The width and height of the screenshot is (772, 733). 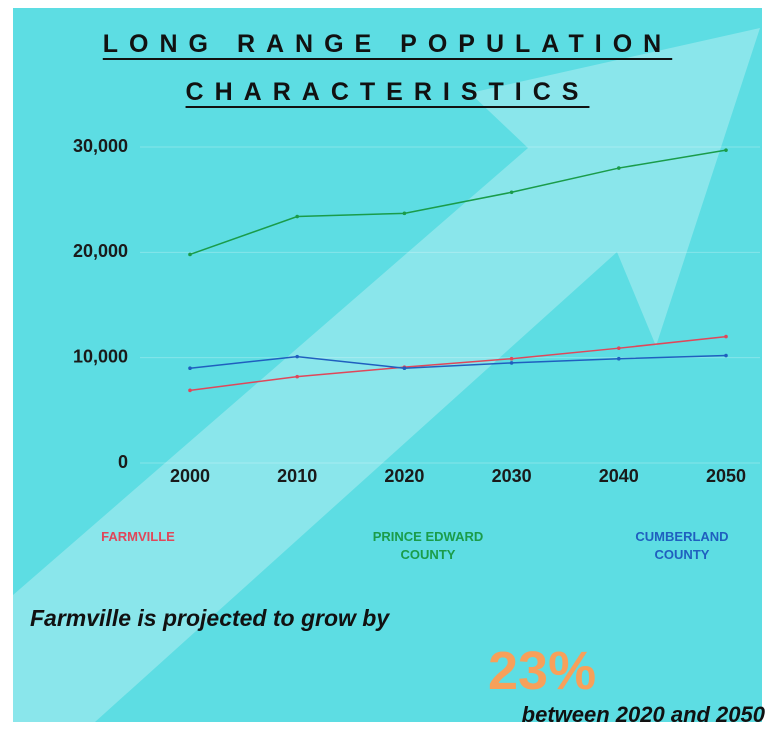 What do you see at coordinates (387, 44) in the screenshot?
I see `chart-title: LONG RANGE POPULATION` at bounding box center [387, 44].